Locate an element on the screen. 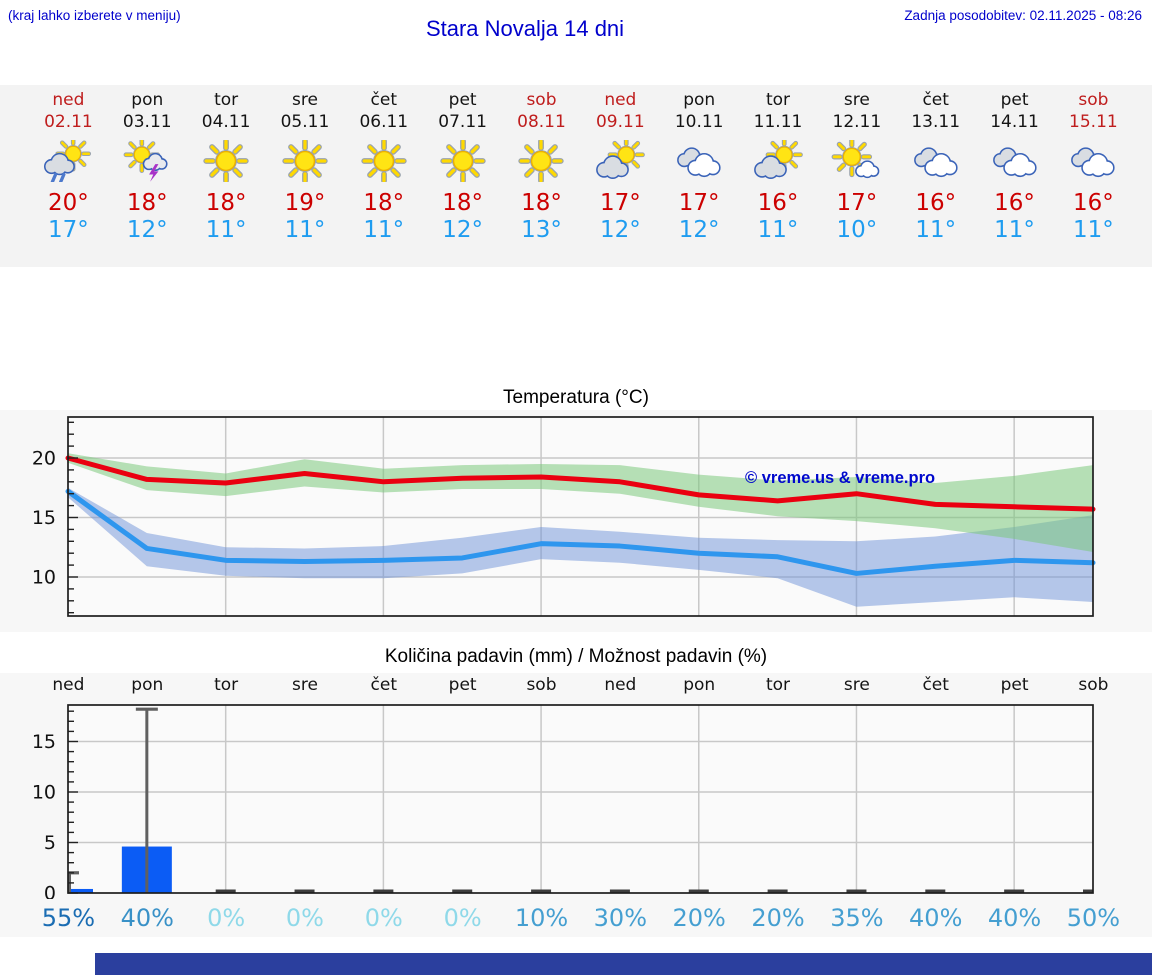 This screenshot has width=1152, height=975. day-date: 05.11 is located at coordinates (305, 122).